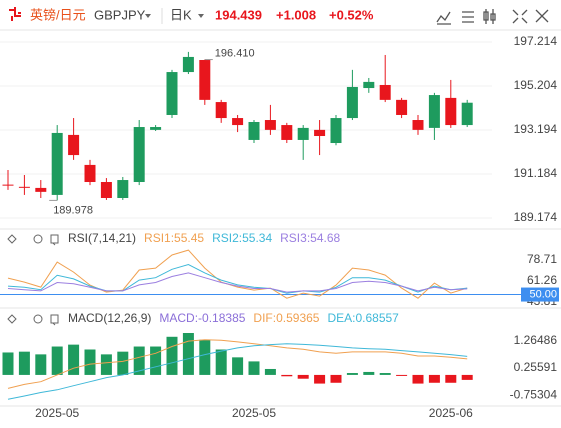 Image resolution: width=561 pixels, height=428 pixels. What do you see at coordinates (202, 318) in the screenshot?
I see `legend-entry: MACD:-0.18385` at bounding box center [202, 318].